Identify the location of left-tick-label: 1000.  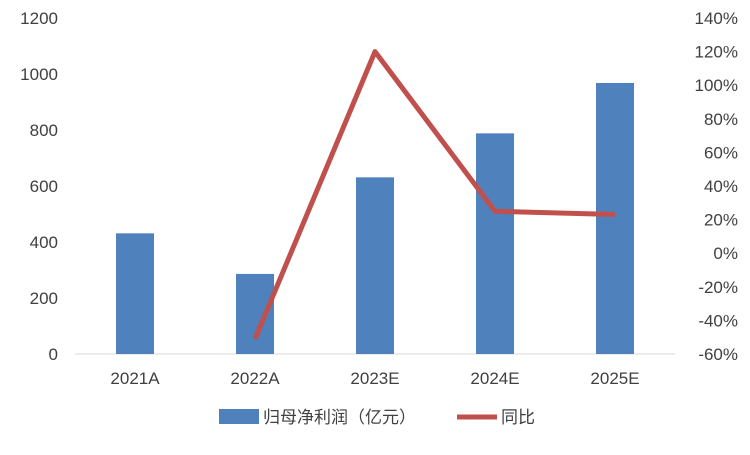
(39, 74).